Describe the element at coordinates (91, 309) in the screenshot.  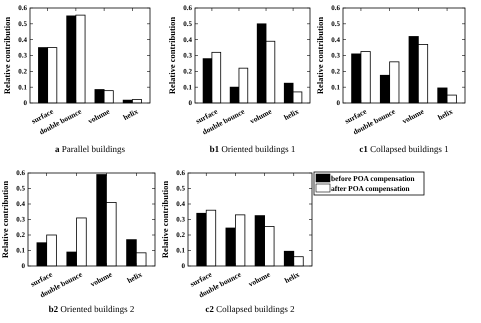
I see `text: b2 Oriented buildings 2` at that location.